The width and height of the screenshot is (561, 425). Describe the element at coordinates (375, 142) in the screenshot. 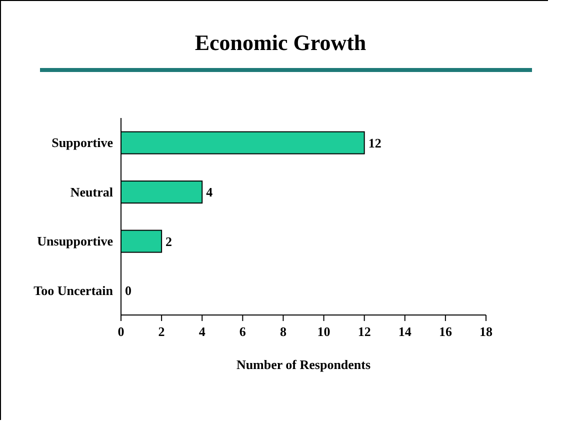

I see `data-label: 12` at that location.